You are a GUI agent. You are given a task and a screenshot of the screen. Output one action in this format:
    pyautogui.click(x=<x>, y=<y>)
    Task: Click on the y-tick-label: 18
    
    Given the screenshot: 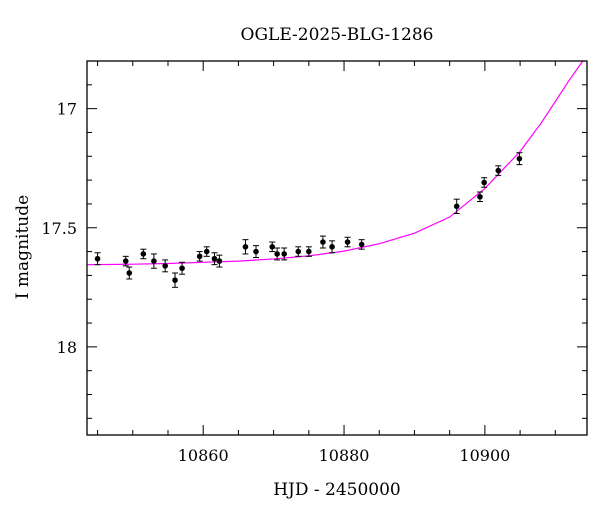 What is the action you would take?
    pyautogui.click(x=67, y=347)
    